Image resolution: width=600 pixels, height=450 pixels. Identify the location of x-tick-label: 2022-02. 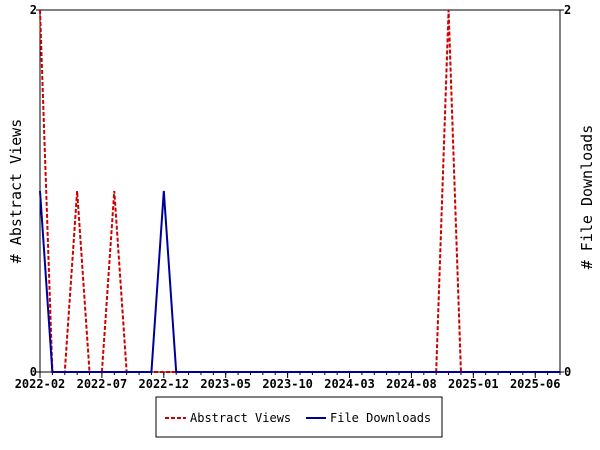
(40, 384).